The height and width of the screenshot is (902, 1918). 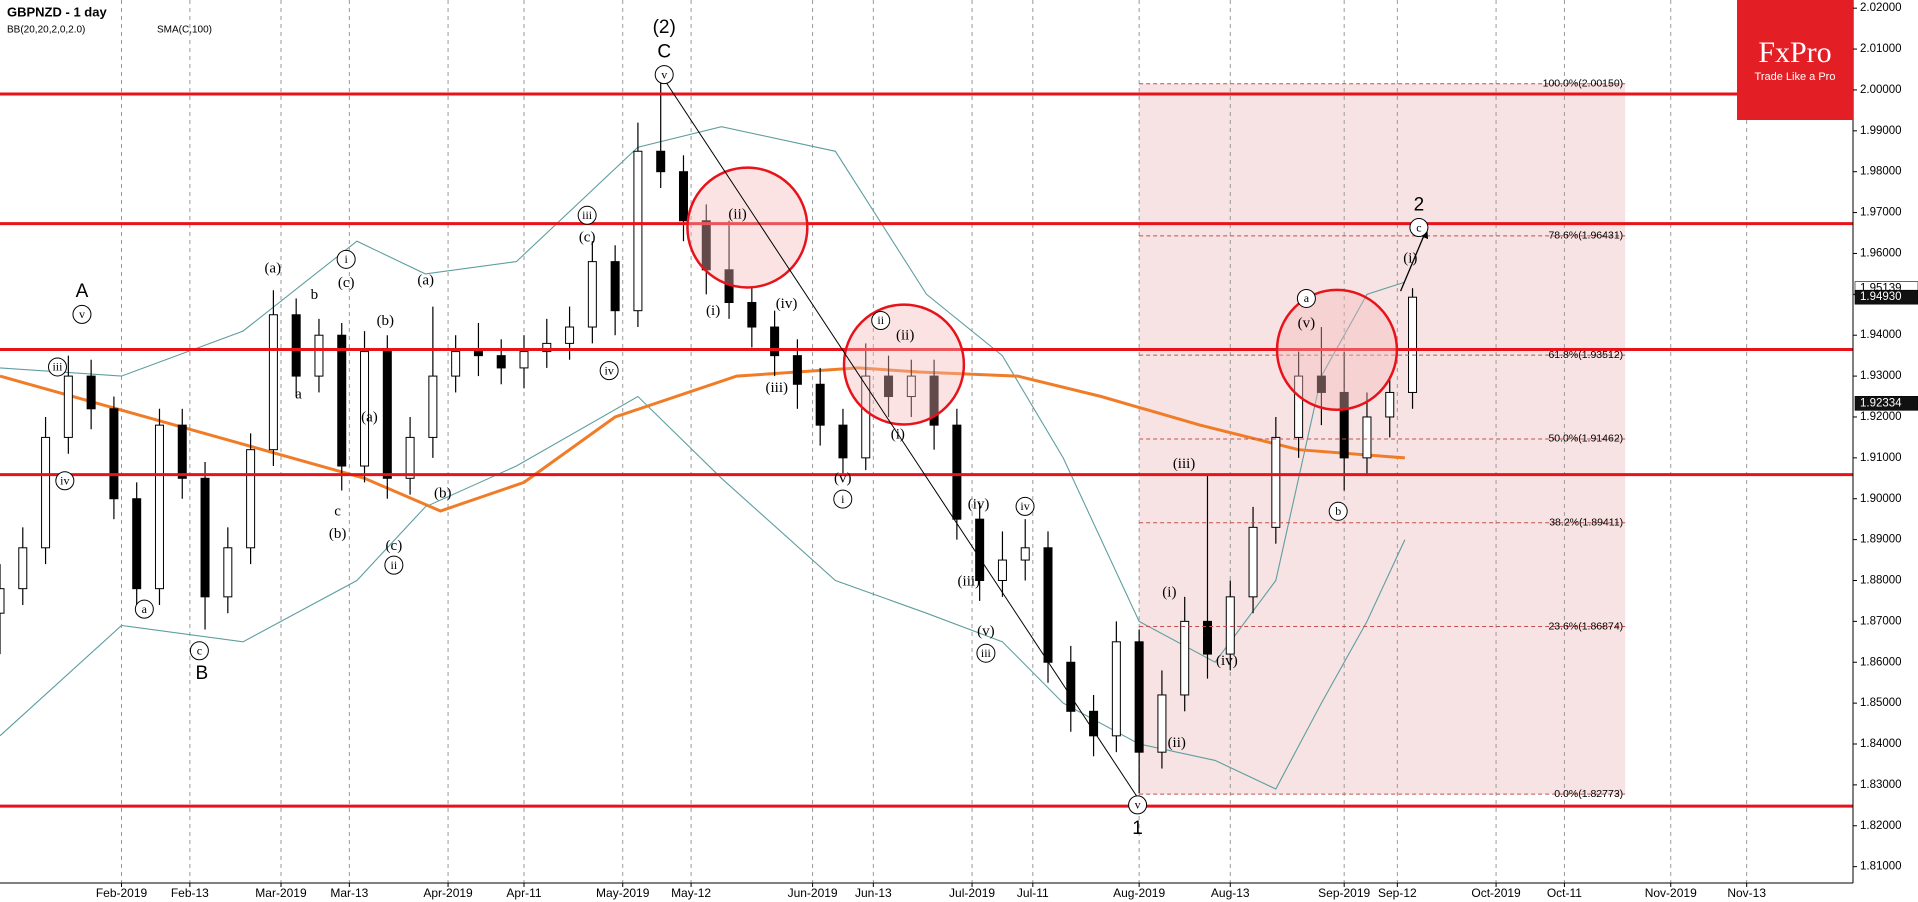 What do you see at coordinates (1881, 662) in the screenshot?
I see `y-tick-label: 1.86000` at bounding box center [1881, 662].